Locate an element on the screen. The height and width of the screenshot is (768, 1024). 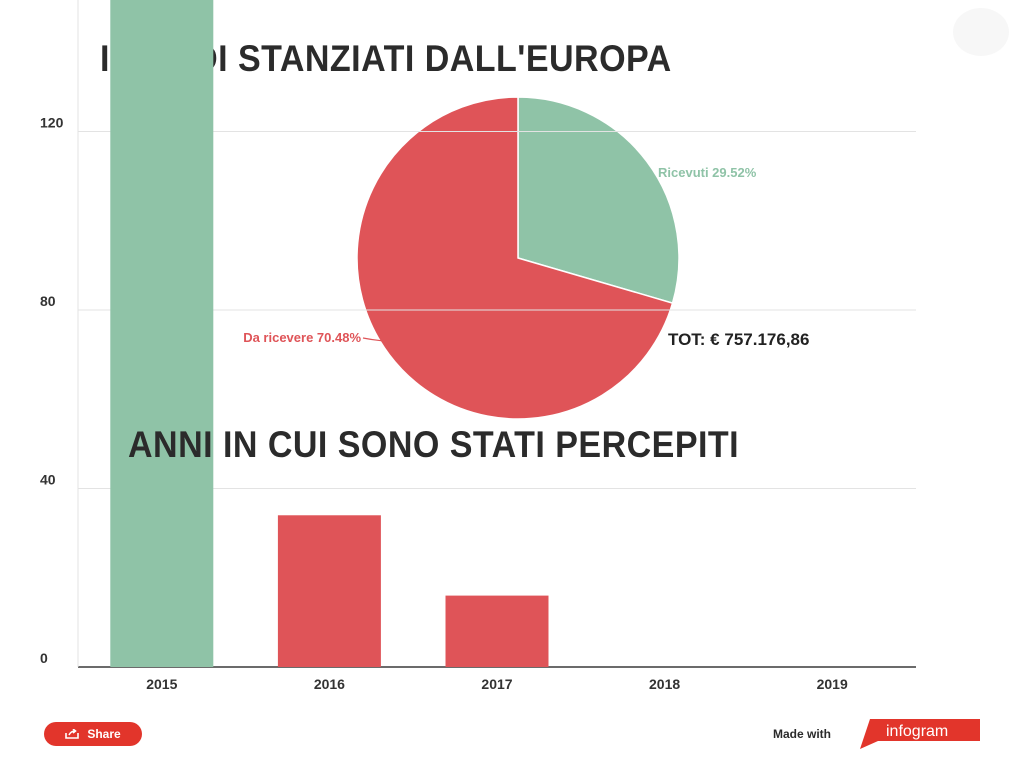
share-icon is located at coordinates (72, 734).